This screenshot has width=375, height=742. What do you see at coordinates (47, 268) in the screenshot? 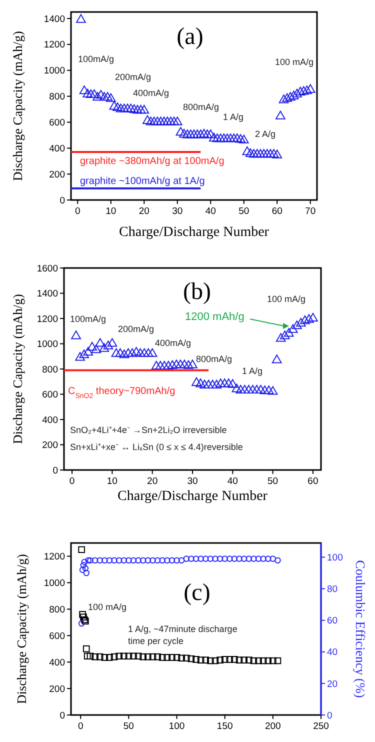
I see `y-tick-label: 1600` at bounding box center [47, 268].